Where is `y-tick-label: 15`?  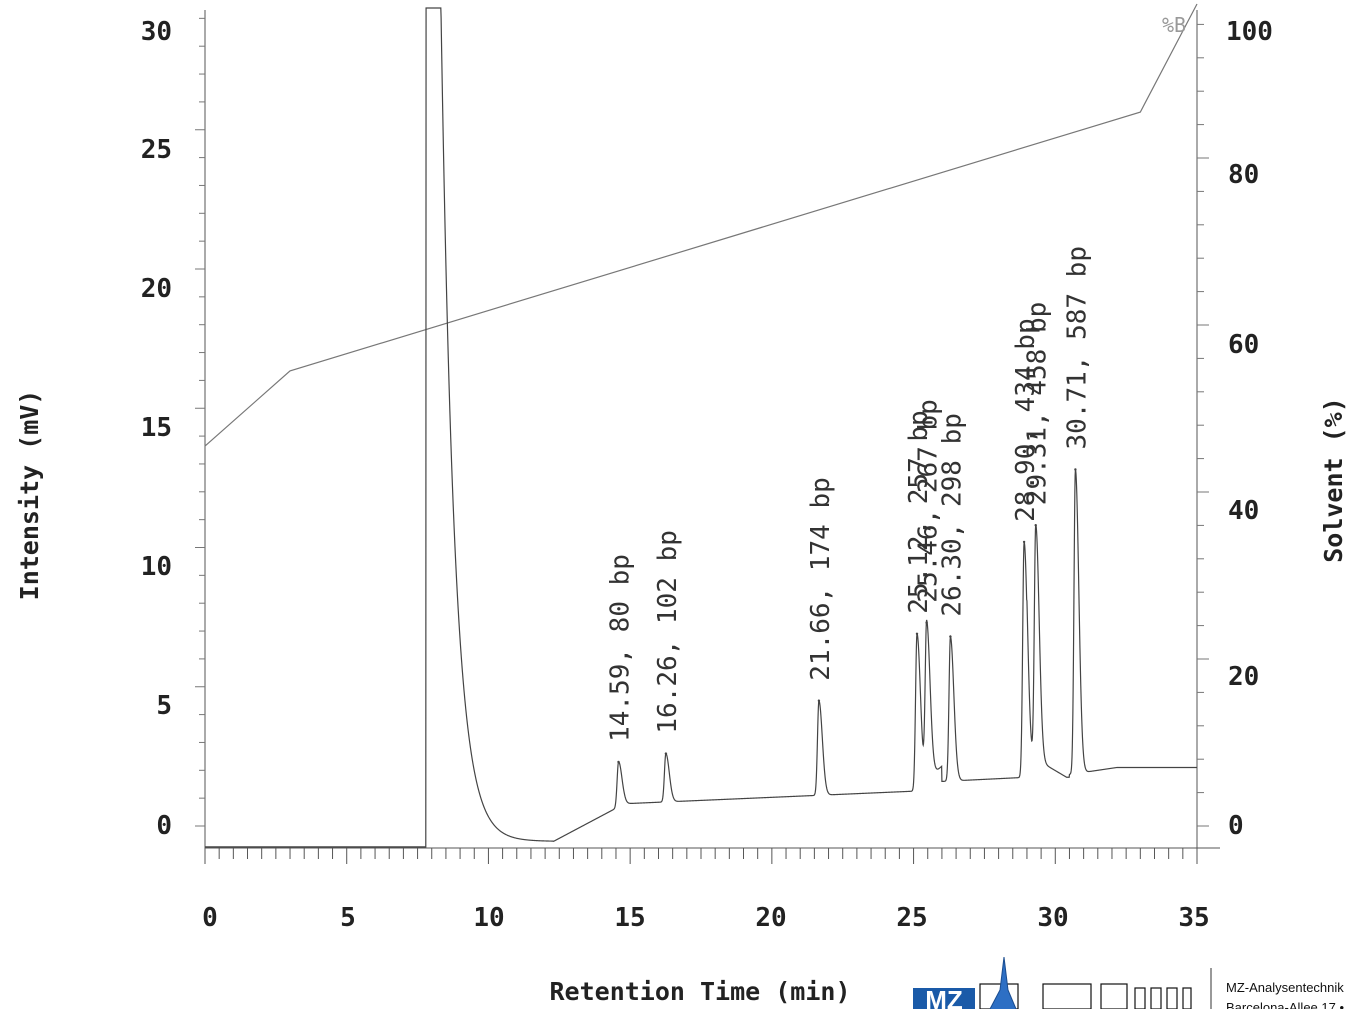 y-tick-label: 15 is located at coordinates (156, 428).